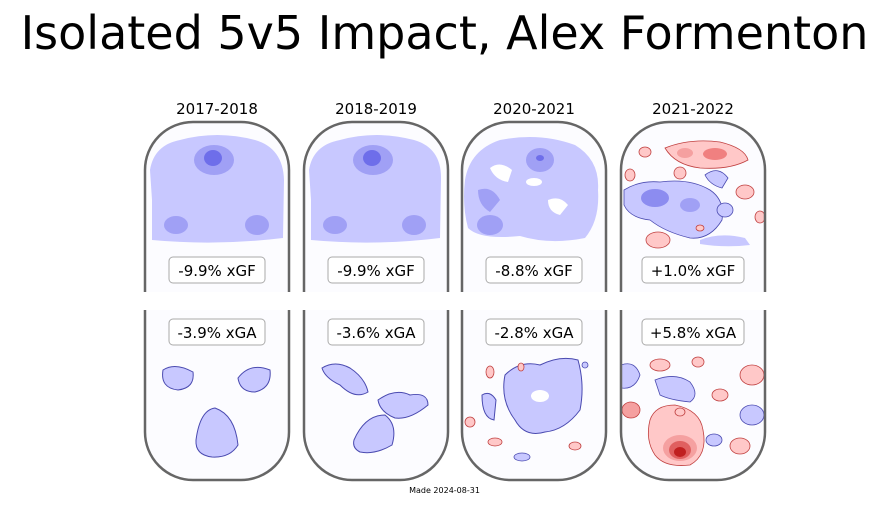 This screenshot has height=505, width=889. What do you see at coordinates (376, 333) in the screenshot?
I see `xga-label: -3.6% xGA` at bounding box center [376, 333].